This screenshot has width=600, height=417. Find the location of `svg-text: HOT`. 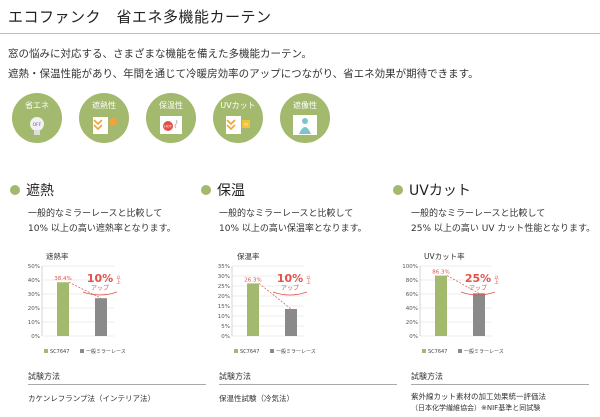

svg-text: HOT is located at coordinates (168, 127).